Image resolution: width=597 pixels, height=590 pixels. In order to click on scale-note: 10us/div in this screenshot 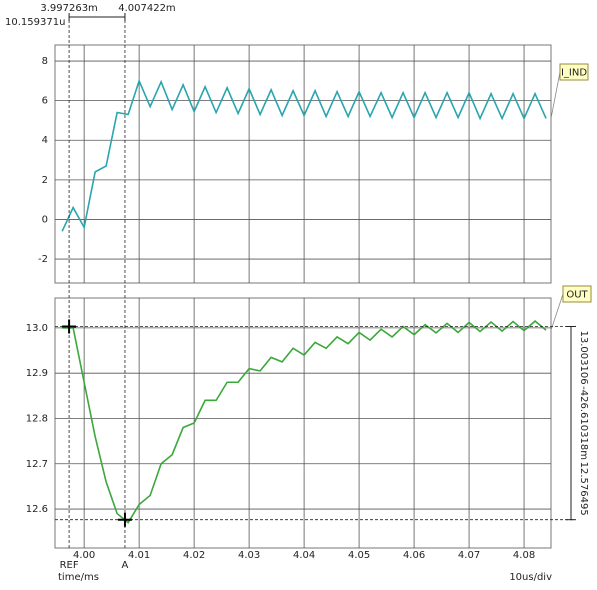, I will do `click(530, 577)`.